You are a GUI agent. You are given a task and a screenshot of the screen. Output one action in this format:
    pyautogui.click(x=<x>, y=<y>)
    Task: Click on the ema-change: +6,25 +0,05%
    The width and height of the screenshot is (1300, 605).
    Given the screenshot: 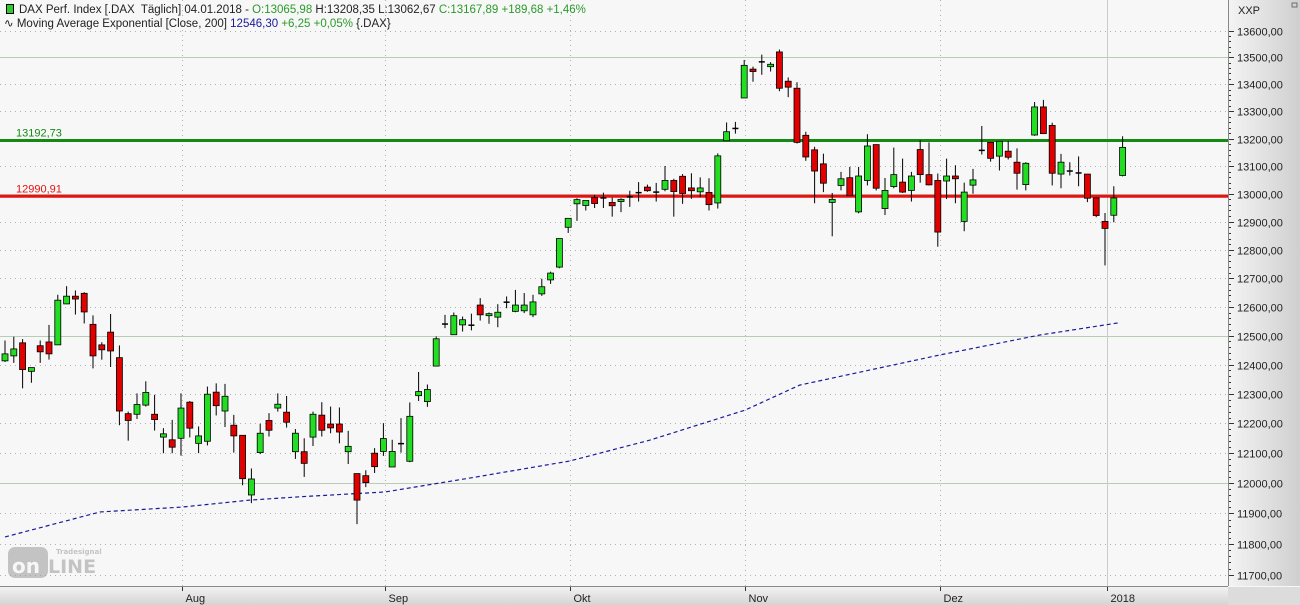 What is the action you would take?
    pyautogui.click(x=315, y=24)
    